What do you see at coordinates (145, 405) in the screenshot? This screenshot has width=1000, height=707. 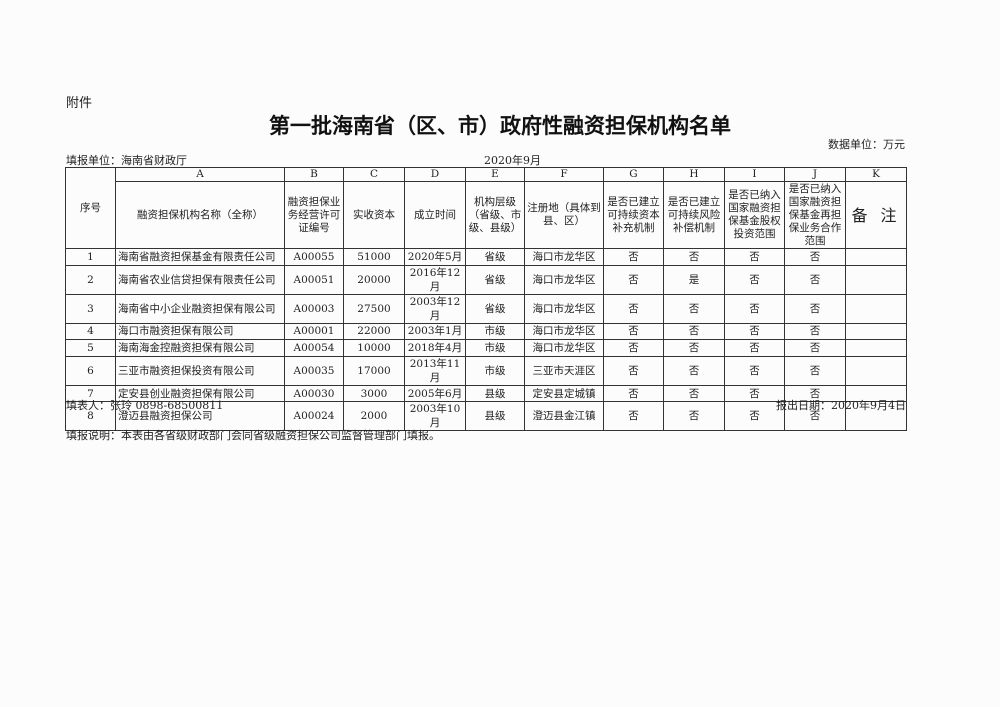 I see `preparer-info: 填表人：张玲 0898-68500811` at bounding box center [145, 405].